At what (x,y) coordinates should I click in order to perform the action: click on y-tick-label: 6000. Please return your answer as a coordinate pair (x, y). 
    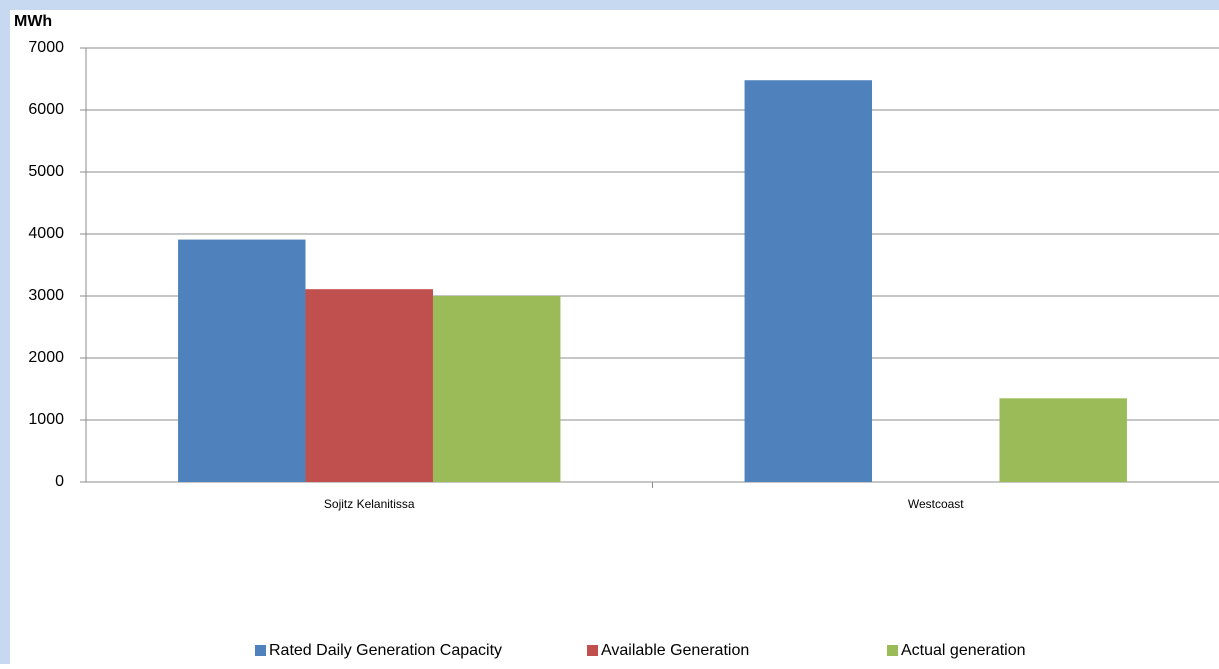
    Looking at the image, I should click on (46, 109).